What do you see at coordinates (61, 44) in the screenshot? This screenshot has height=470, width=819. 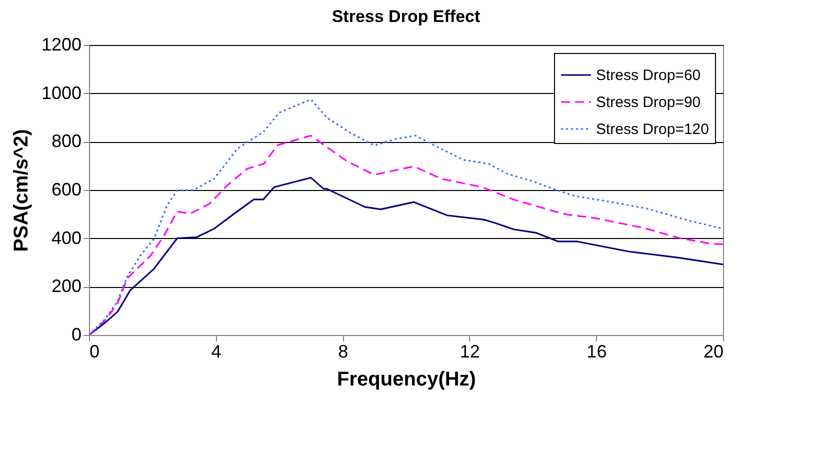 I see `y-tick-label: 1200` at bounding box center [61, 44].